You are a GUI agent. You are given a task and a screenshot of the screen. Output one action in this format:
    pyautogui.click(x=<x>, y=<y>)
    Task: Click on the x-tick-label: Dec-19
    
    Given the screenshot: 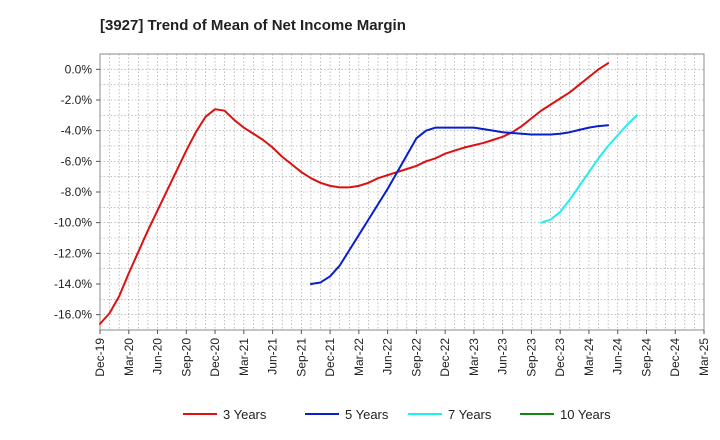 What is the action you would take?
    pyautogui.click(x=100, y=357)
    